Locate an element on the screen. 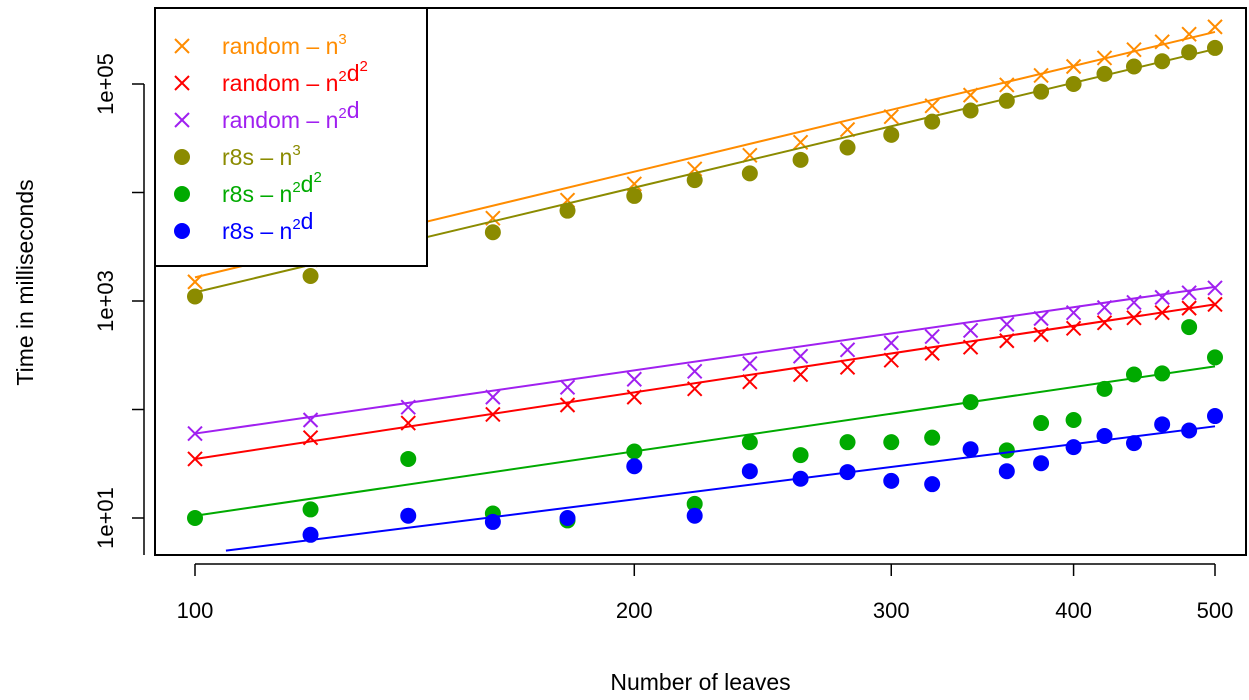  y-tick-label: 1e+05 is located at coordinates (105, 84).